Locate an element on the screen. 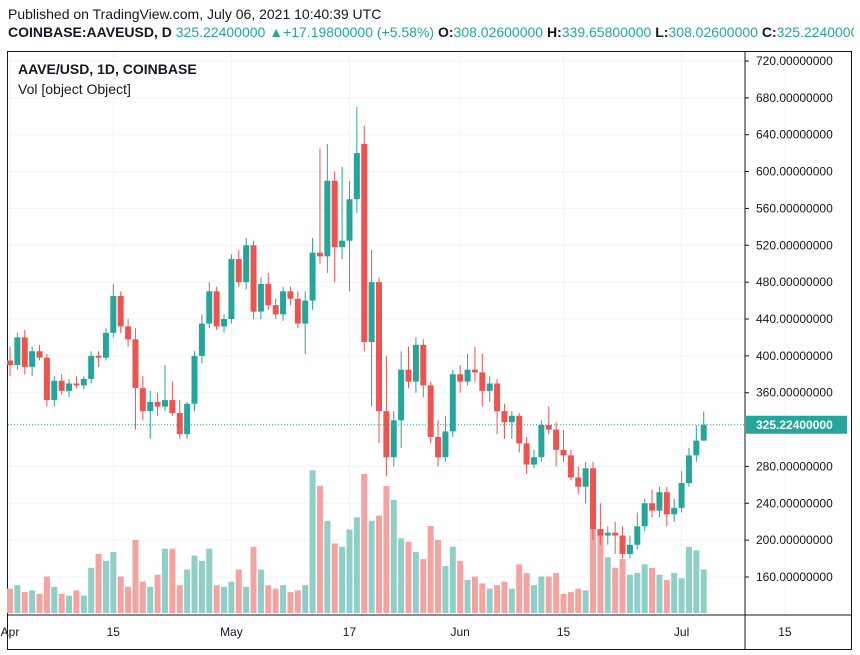 The width and height of the screenshot is (860, 655). x-tick-label: Jun is located at coordinates (460, 632).